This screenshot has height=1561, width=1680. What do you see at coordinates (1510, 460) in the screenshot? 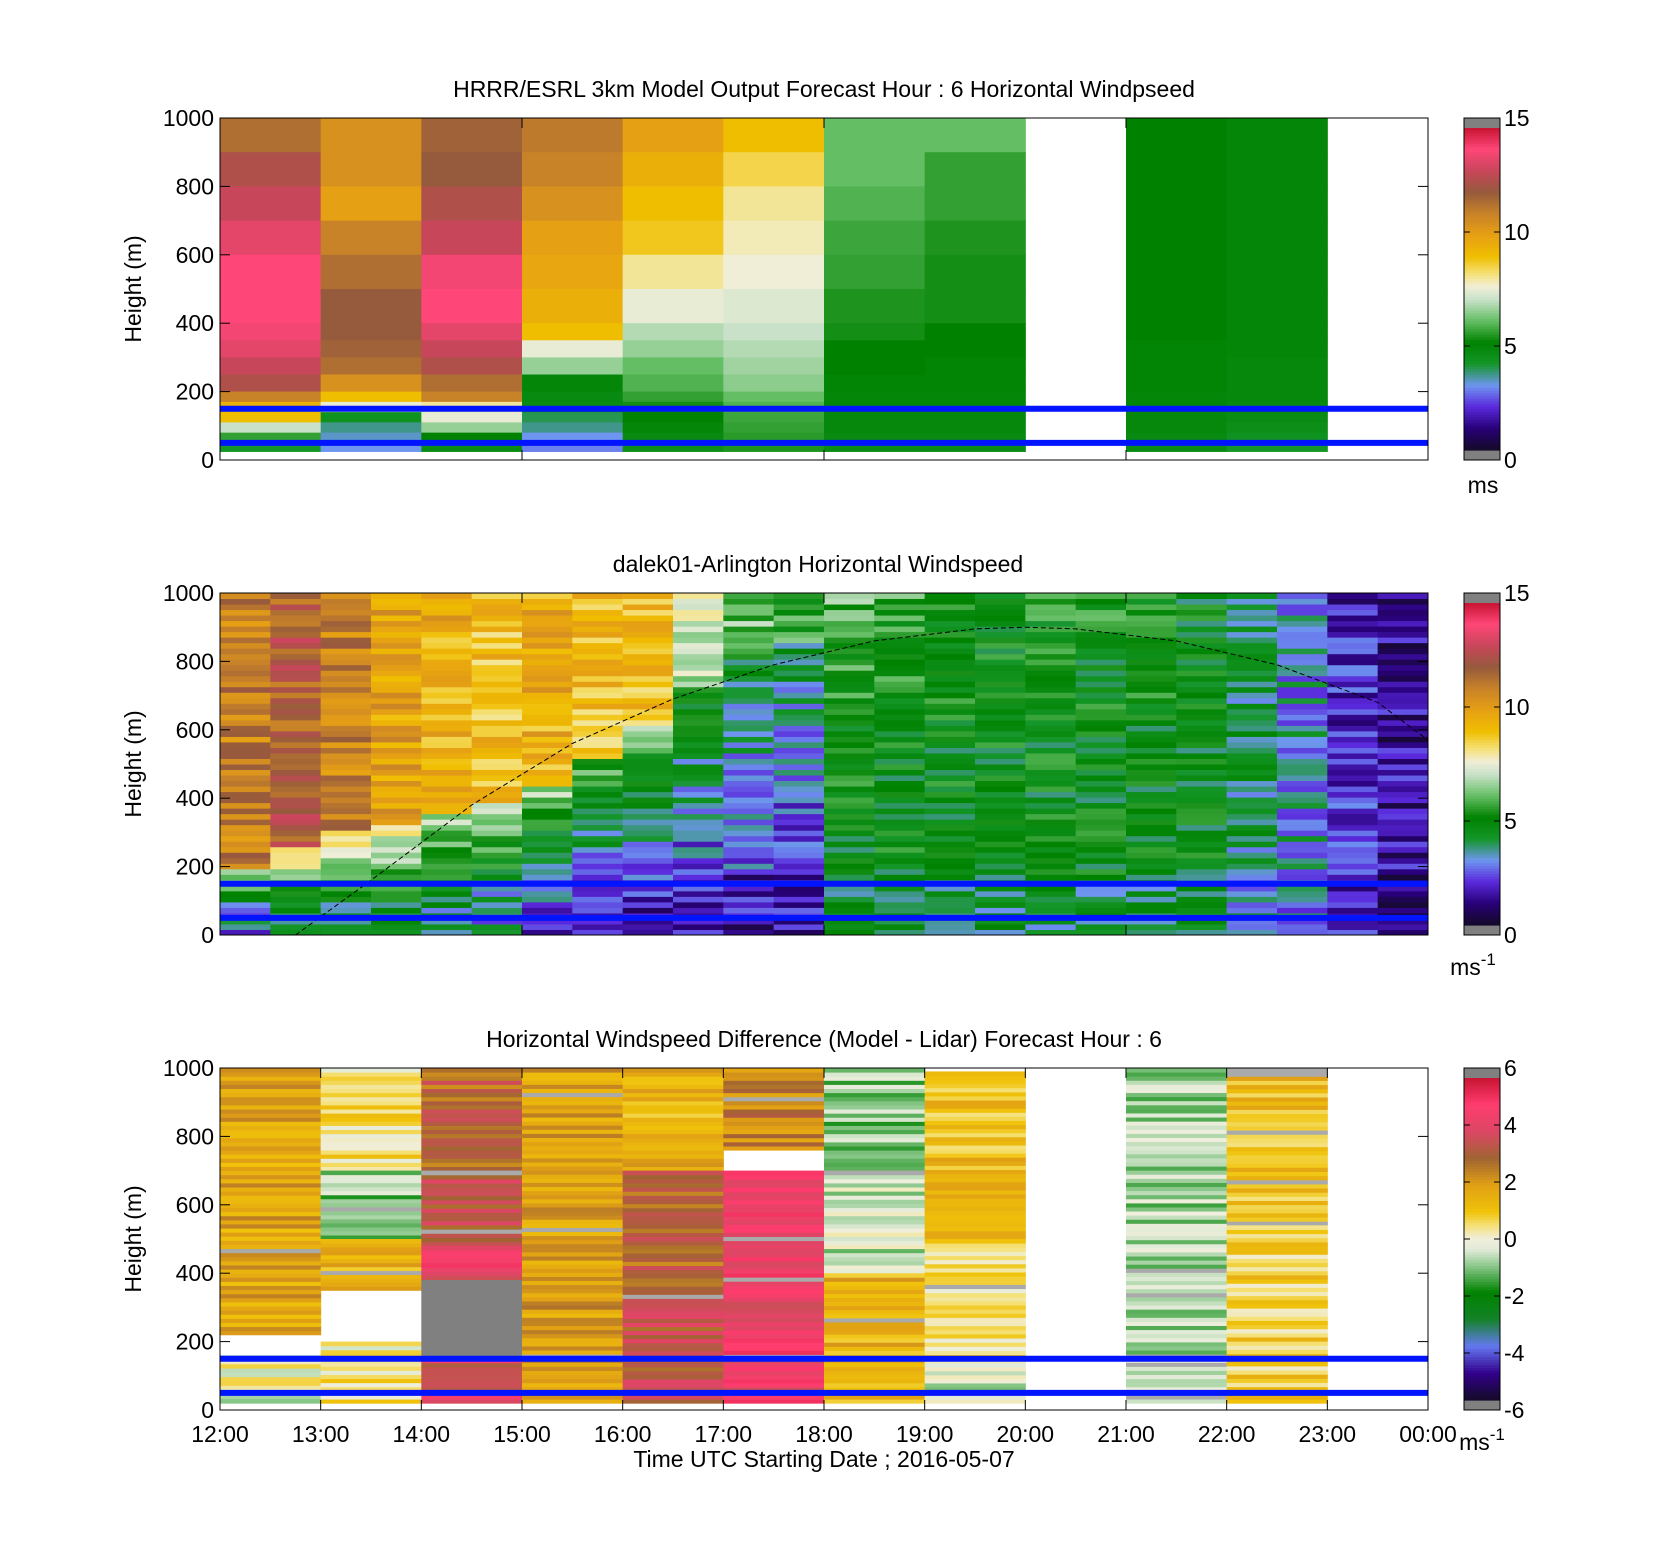
I see `colorbar-tick-label: 0` at bounding box center [1510, 460].